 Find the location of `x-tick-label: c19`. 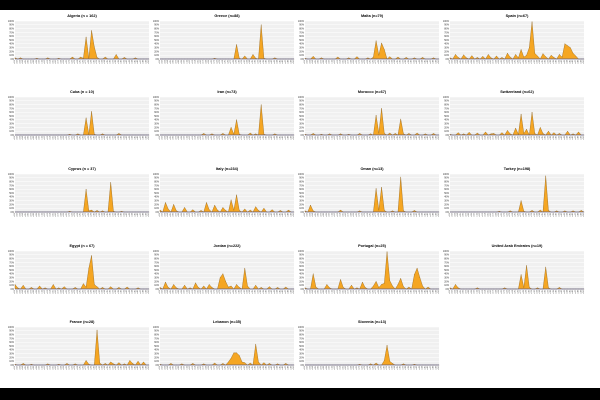

x-tick-label: c19 is located at coordinates (354, 137).